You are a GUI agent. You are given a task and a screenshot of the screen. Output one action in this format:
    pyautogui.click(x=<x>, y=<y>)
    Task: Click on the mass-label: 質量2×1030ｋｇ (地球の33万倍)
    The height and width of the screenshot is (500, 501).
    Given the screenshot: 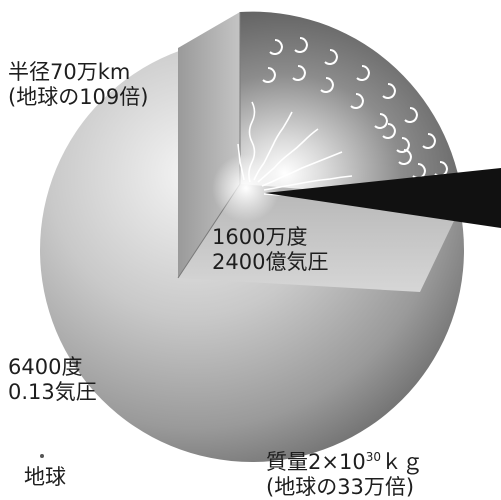 What is the action you would take?
    pyautogui.click(x=344, y=475)
    